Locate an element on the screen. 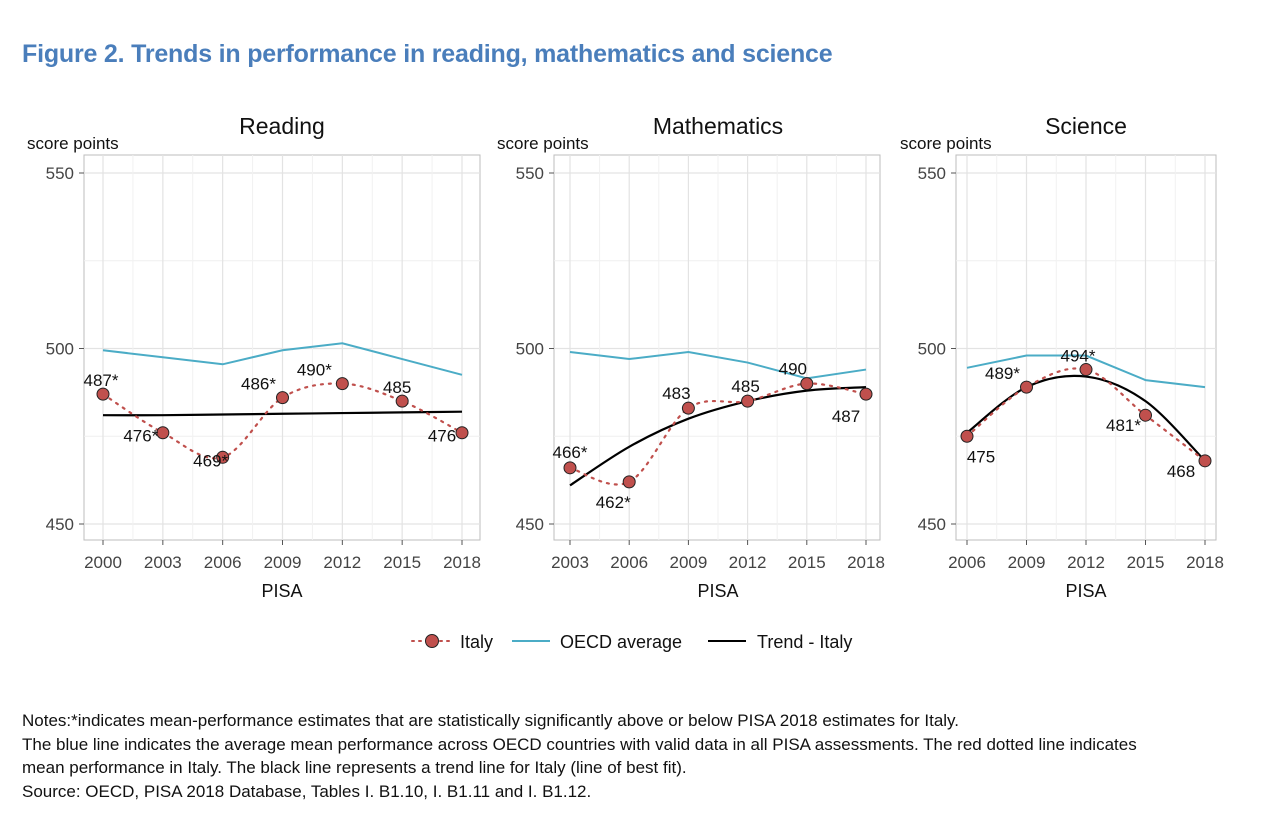 The width and height of the screenshot is (1280, 835). plot-frame-mathematics is located at coordinates (717, 347).